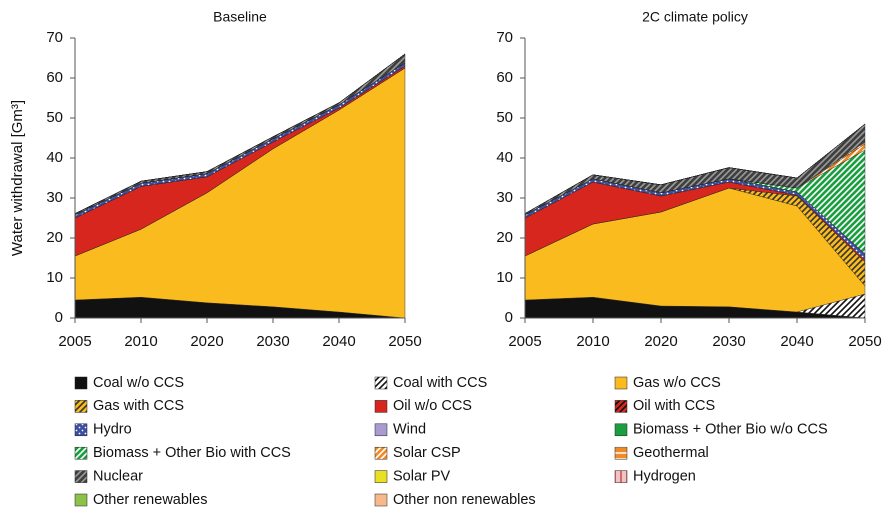 The image size is (886, 516). I want to click on legend-label: Oil with CCS, so click(674, 406).